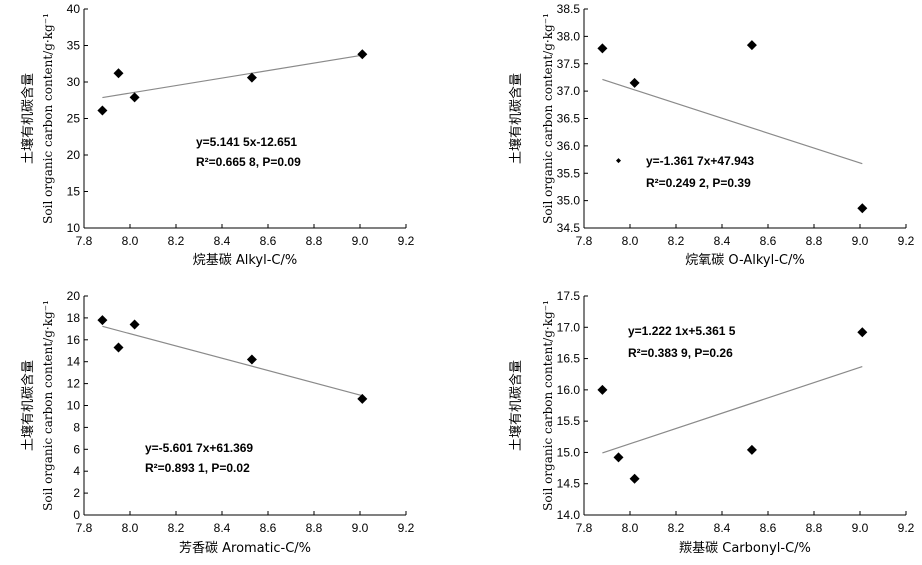  What do you see at coordinates (76, 493) in the screenshot?
I see `y-tick-label: 2` at bounding box center [76, 493].